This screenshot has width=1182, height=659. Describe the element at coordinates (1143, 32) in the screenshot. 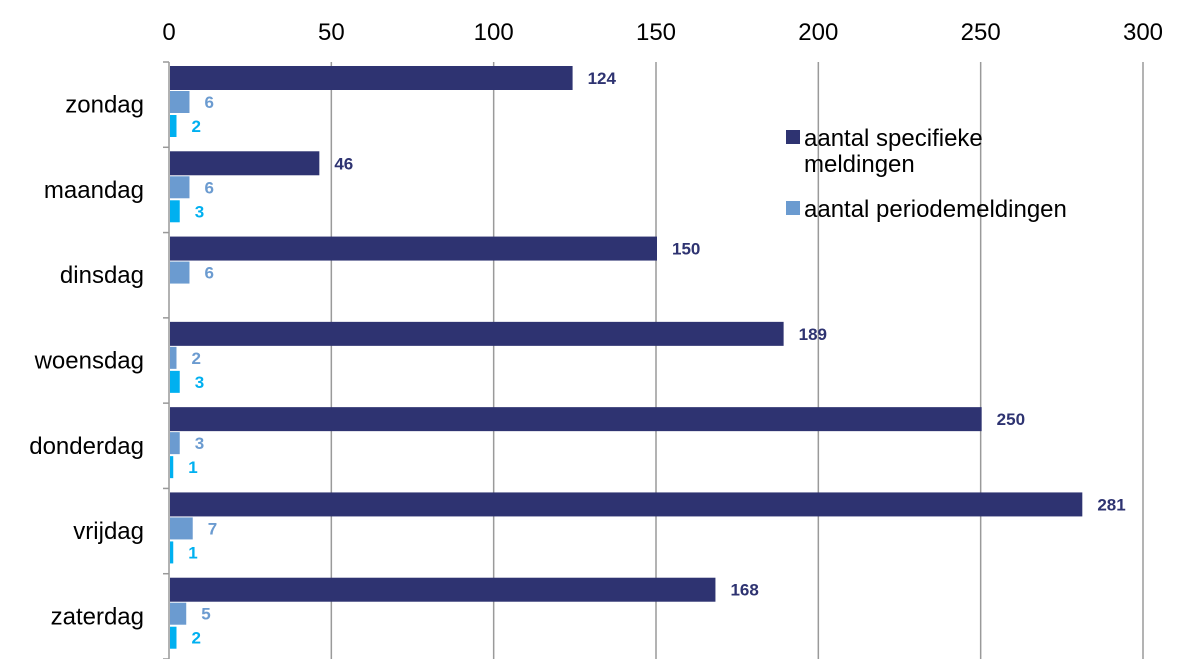

I see `x-tick-label: 300` at that location.